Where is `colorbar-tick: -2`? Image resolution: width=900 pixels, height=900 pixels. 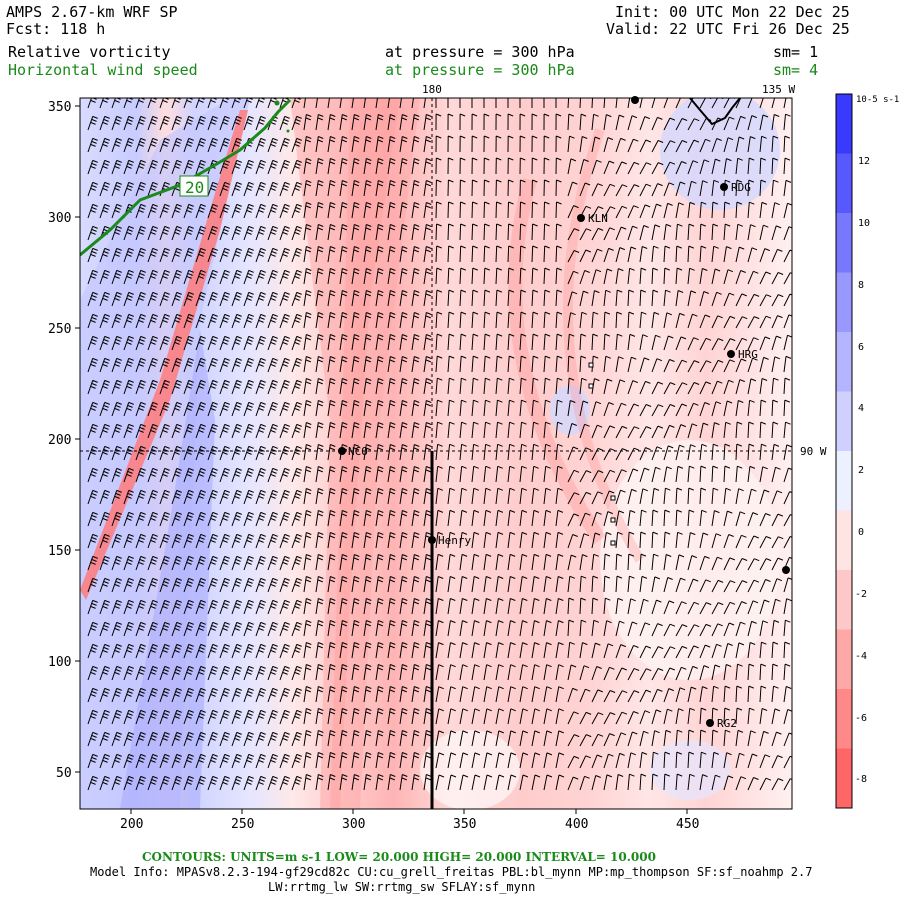 colorbar-tick: -2 is located at coordinates (861, 594).